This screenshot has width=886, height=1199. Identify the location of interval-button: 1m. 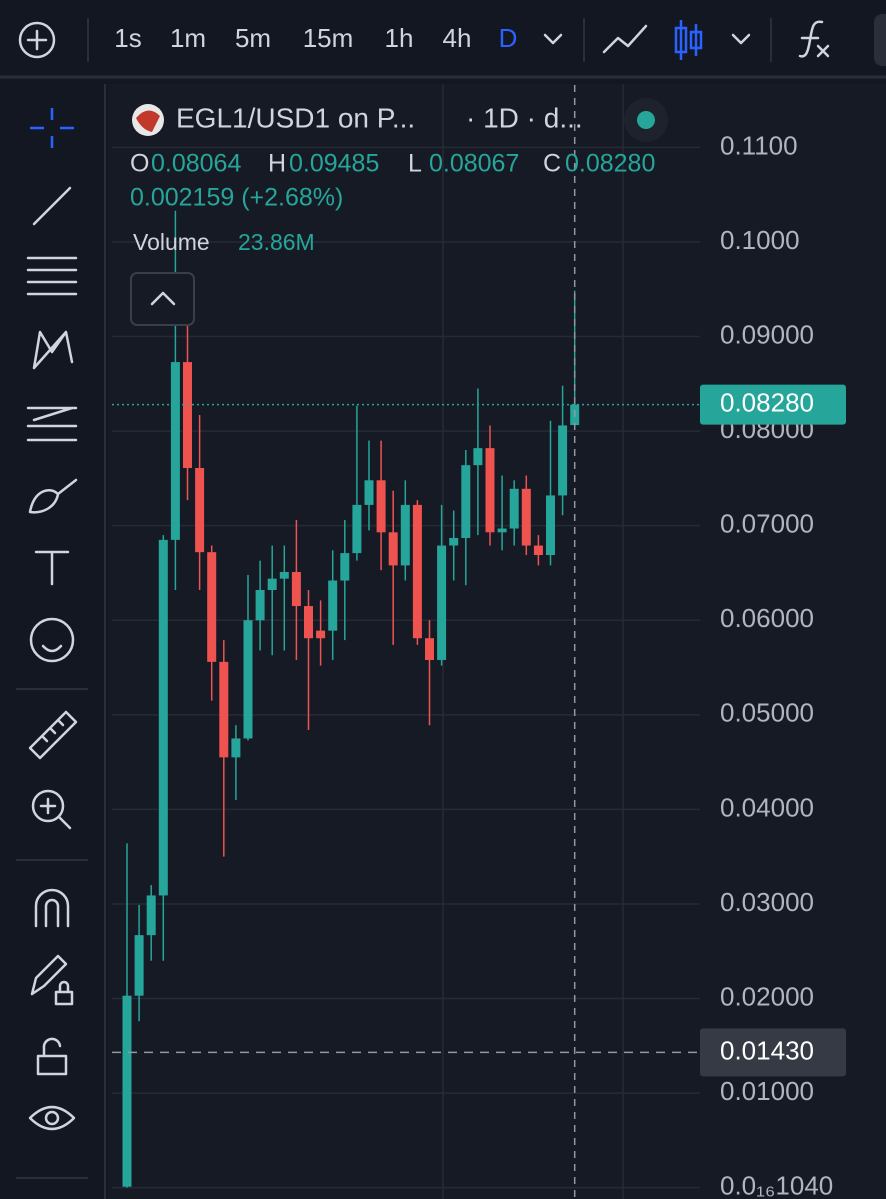
(188, 38).